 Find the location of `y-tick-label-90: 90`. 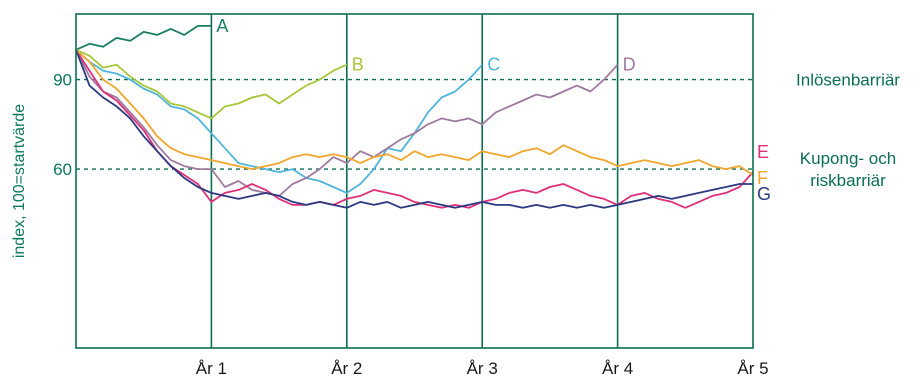

y-tick-label-90: 90 is located at coordinates (62, 80).